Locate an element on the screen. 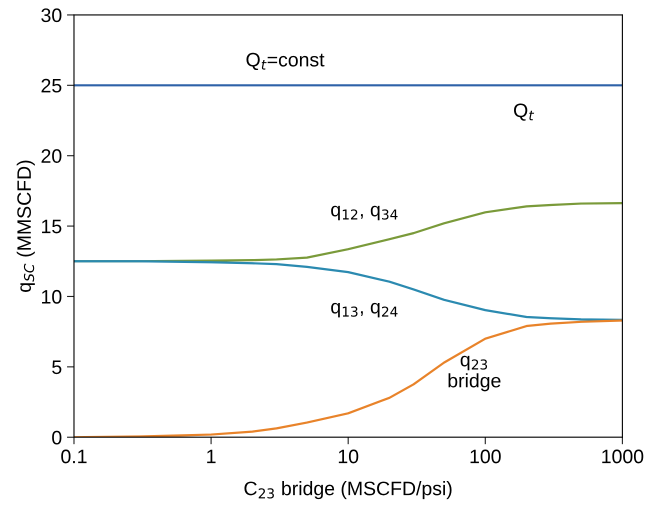  x-tick-label: 100 is located at coordinates (485, 457).